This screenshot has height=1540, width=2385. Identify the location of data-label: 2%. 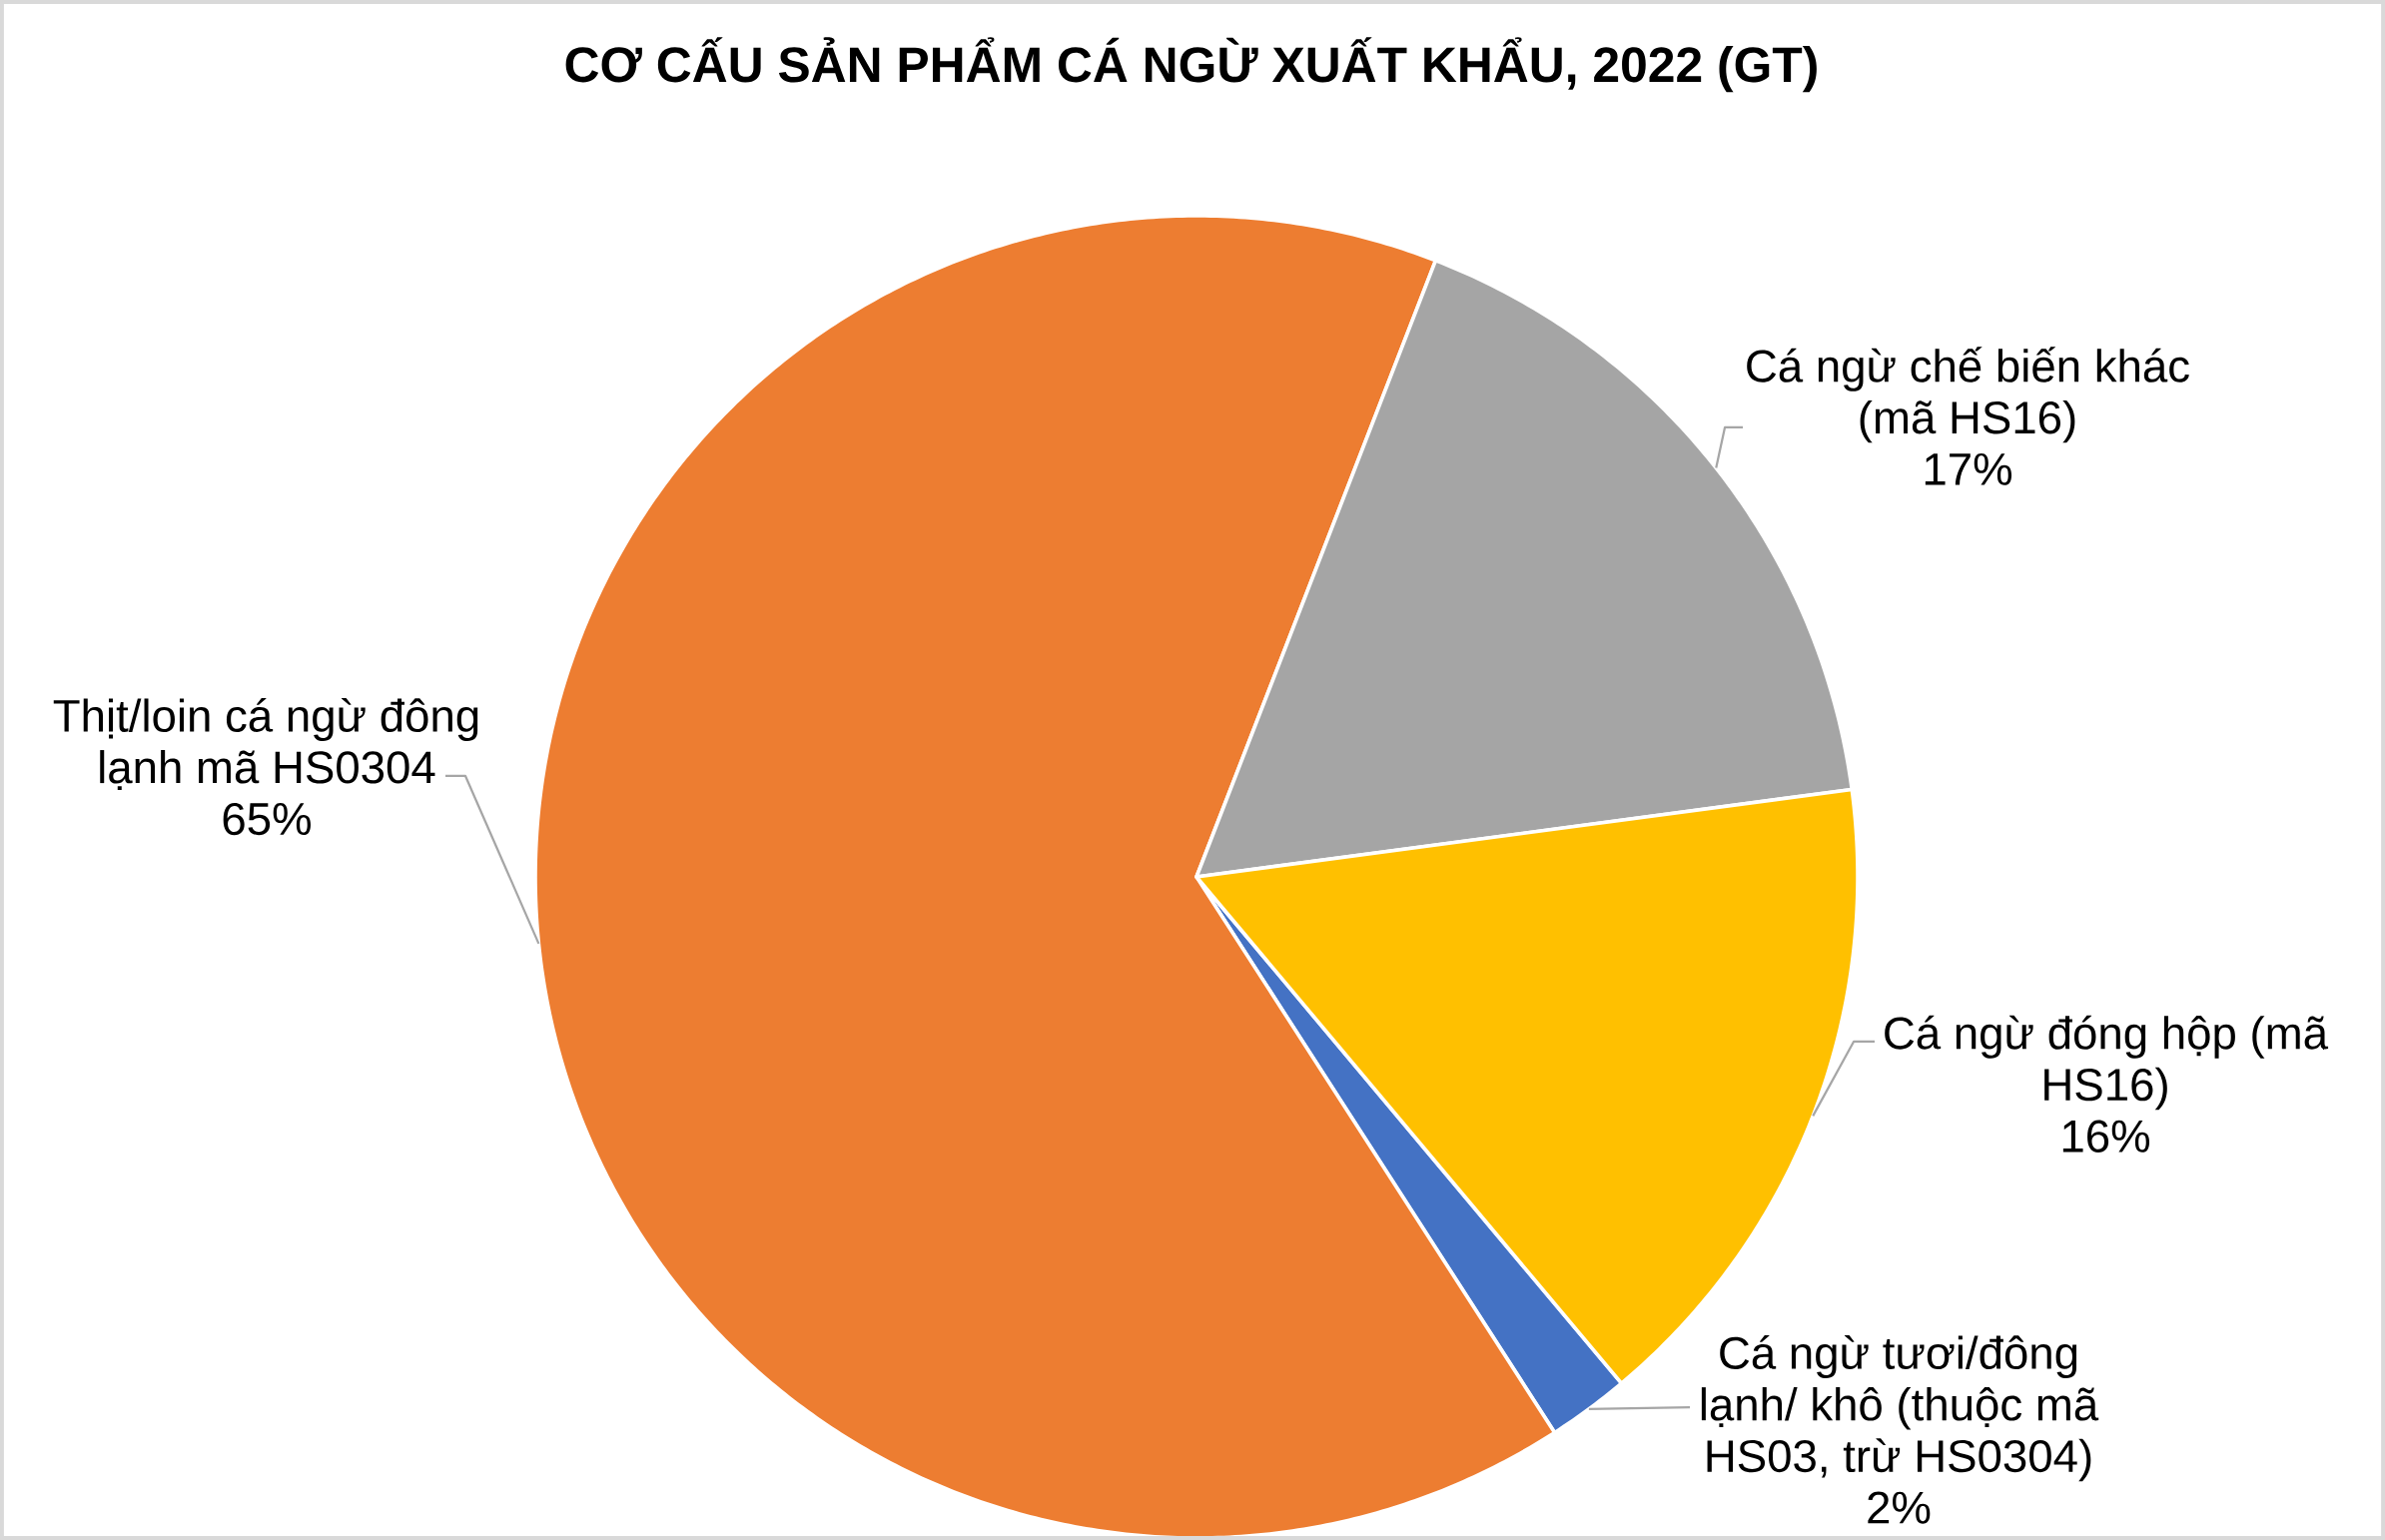
(1900, 1507).